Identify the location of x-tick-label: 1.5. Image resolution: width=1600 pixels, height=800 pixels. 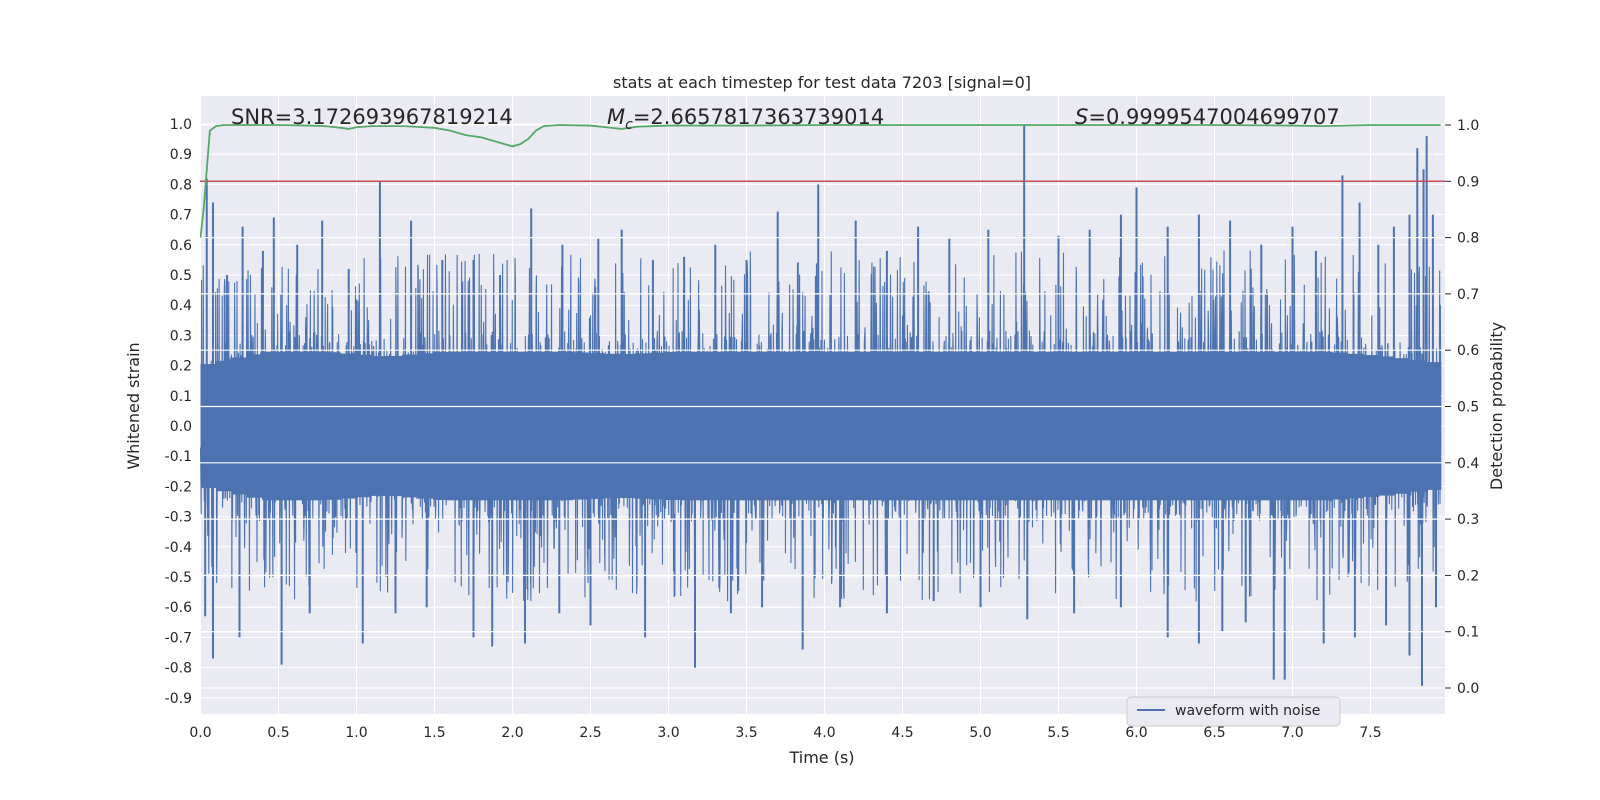
(434, 733).